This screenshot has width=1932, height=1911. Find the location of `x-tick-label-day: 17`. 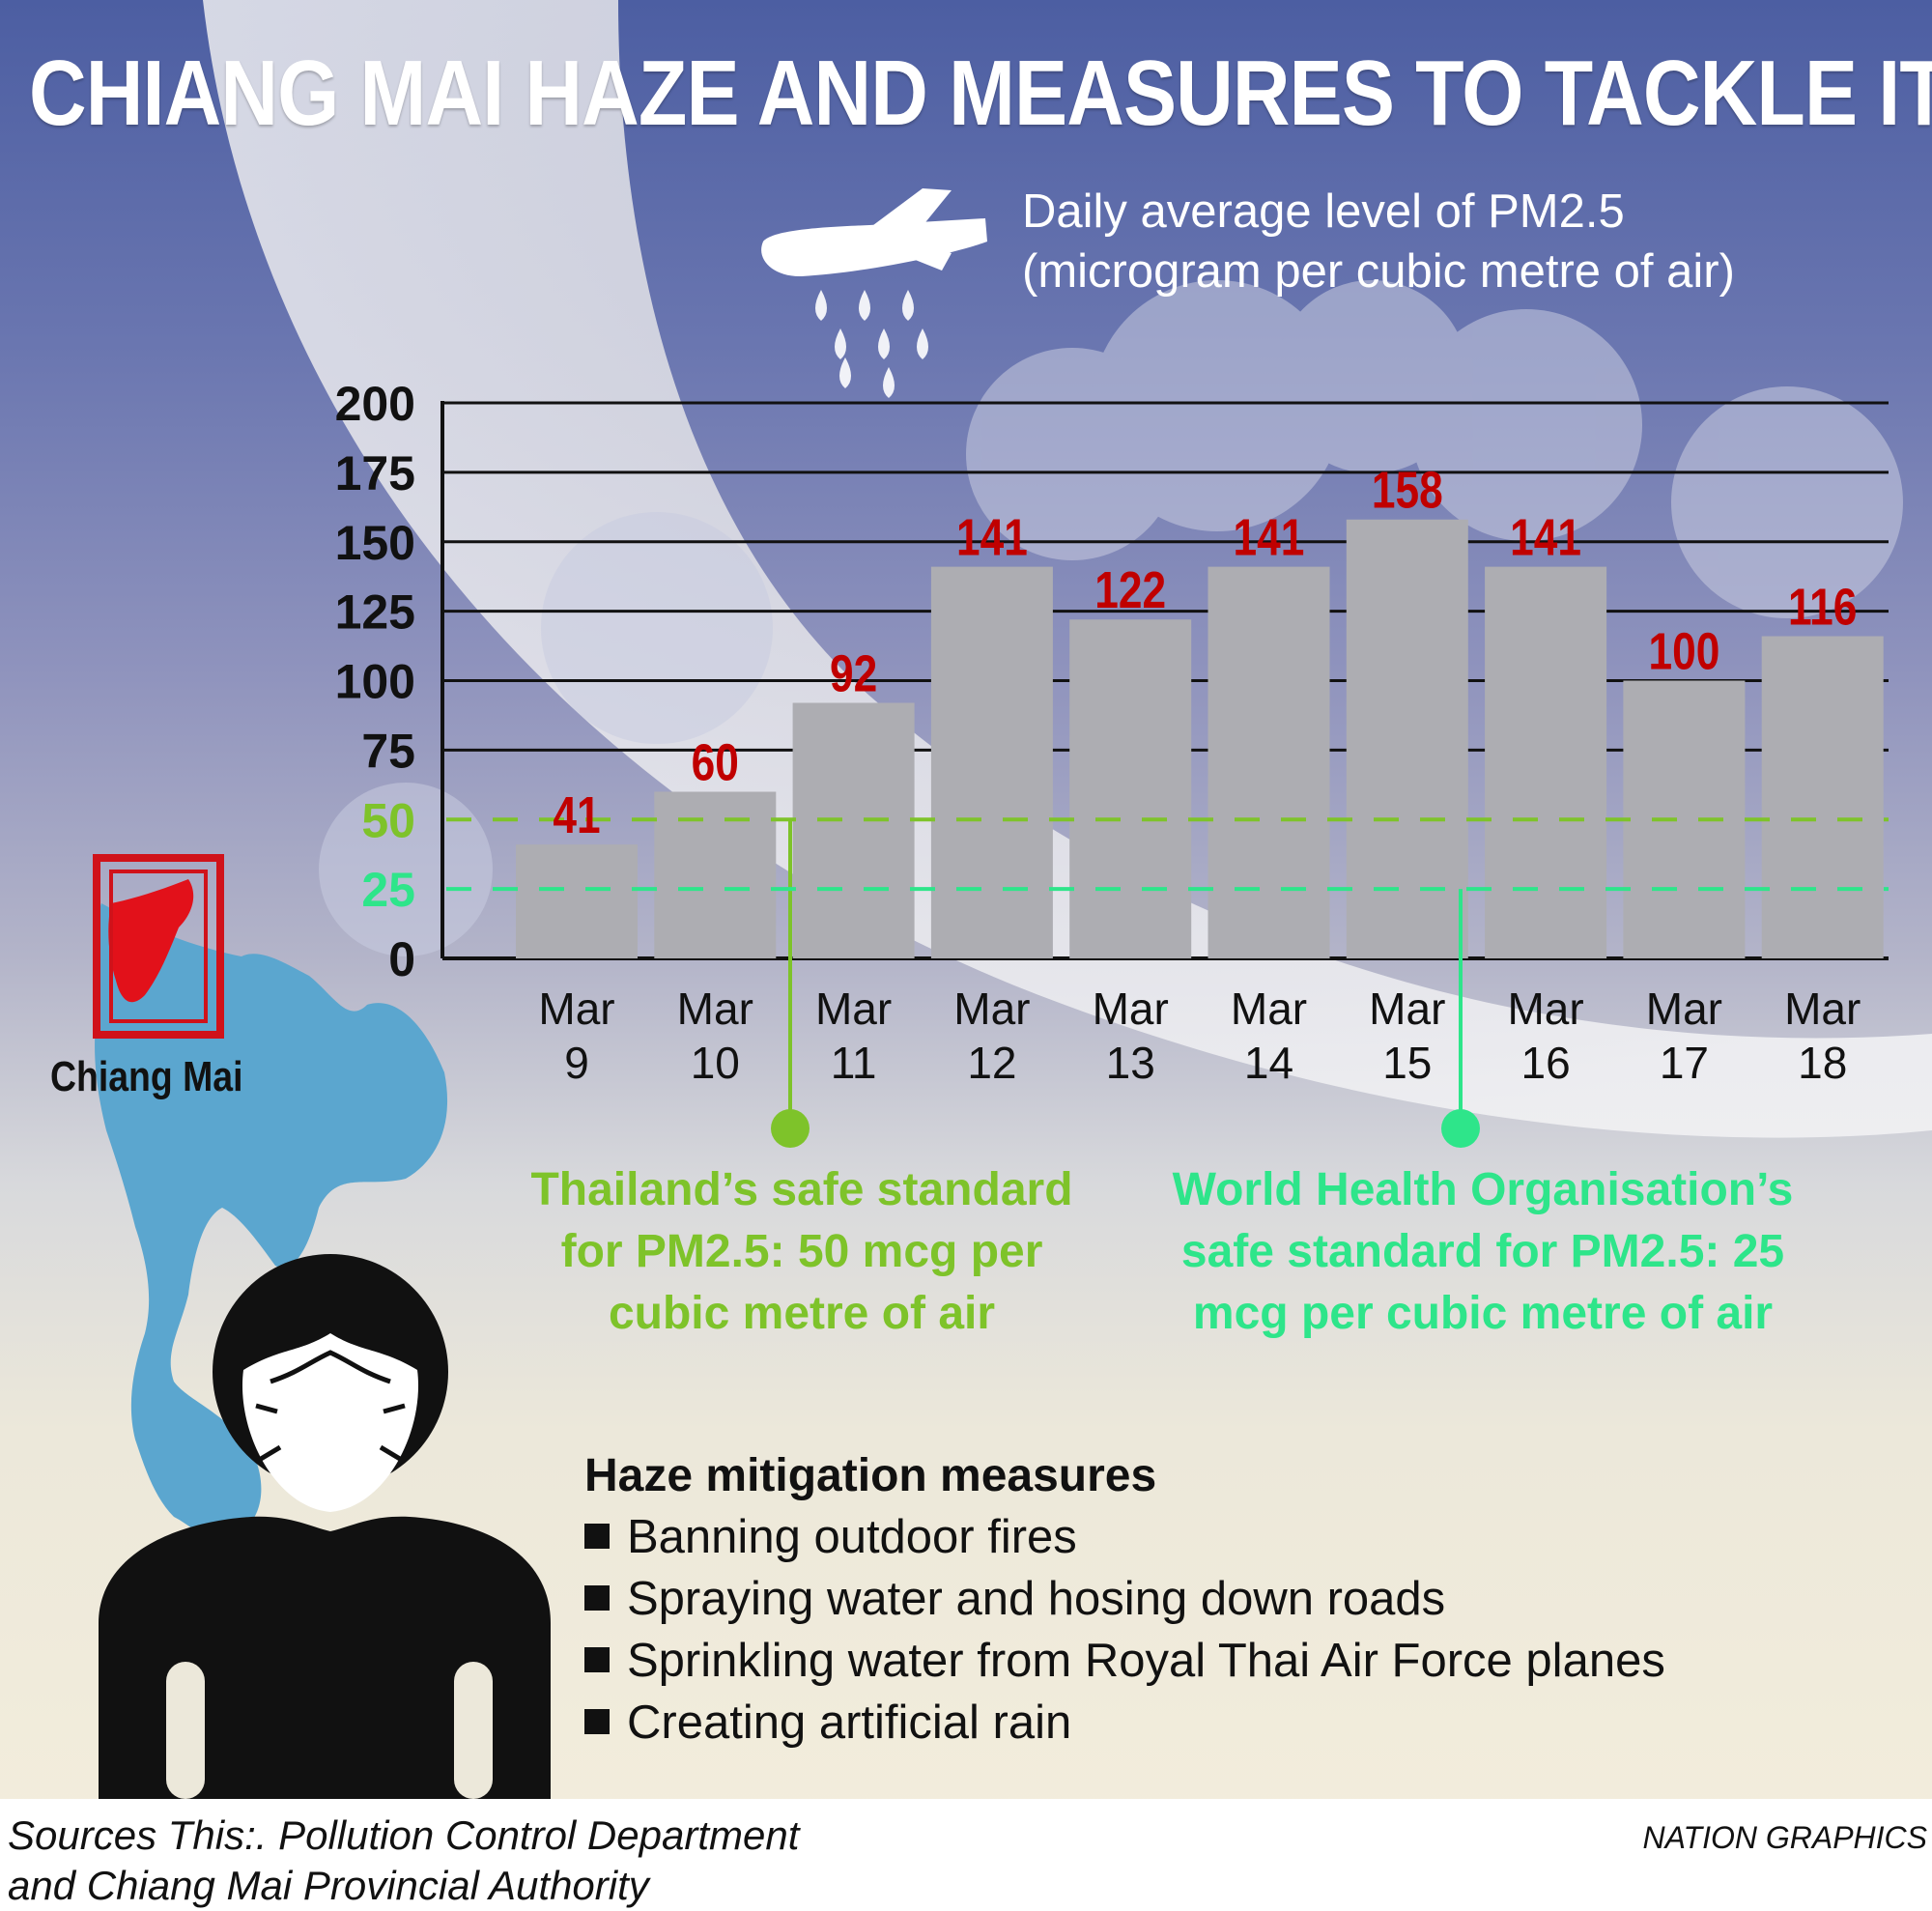

x-tick-label-day: 17 is located at coordinates (1684, 1063).